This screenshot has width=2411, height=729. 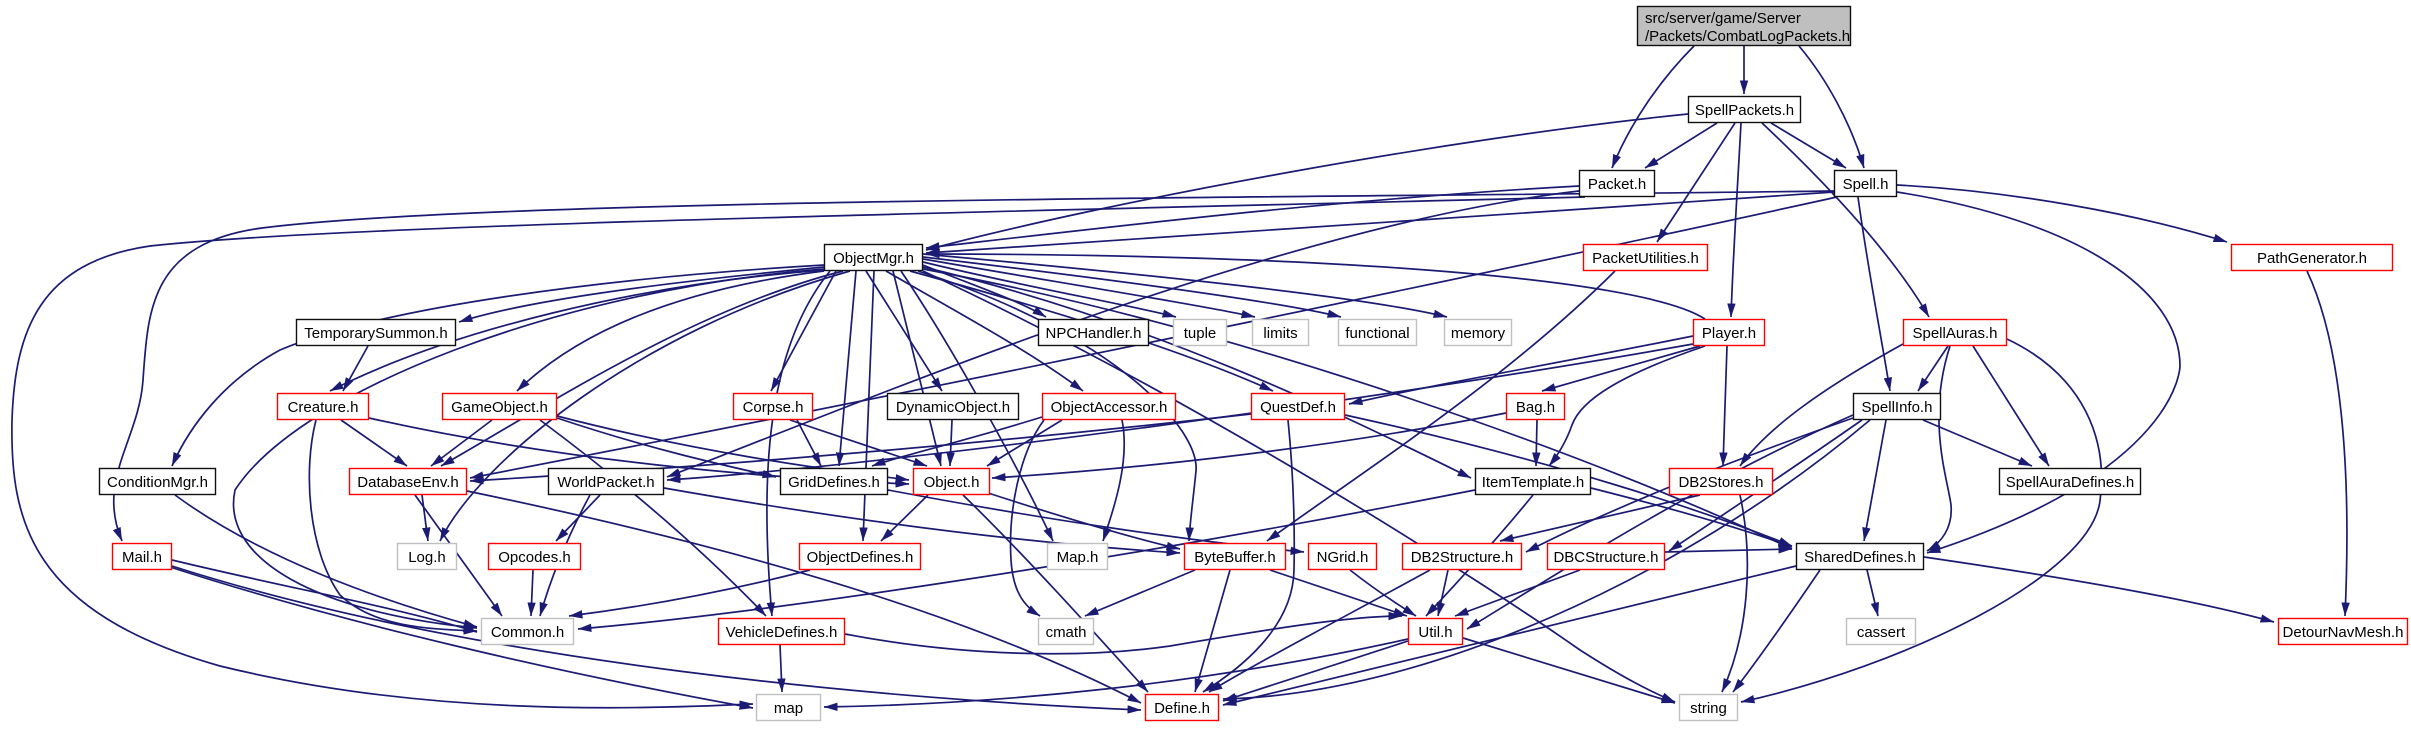 I want to click on svg-text: Util.h, so click(x=1435, y=632).